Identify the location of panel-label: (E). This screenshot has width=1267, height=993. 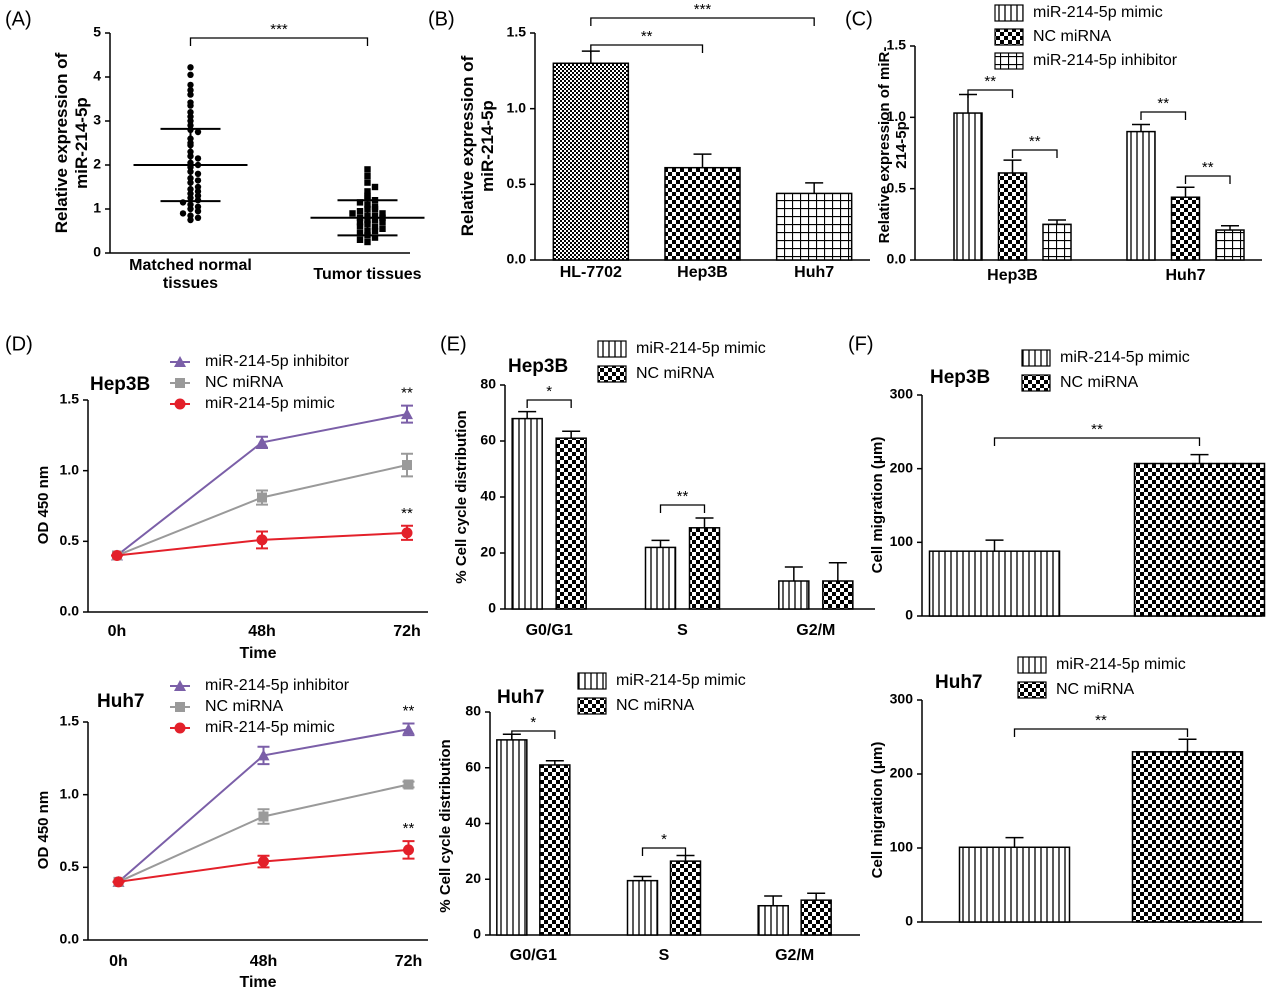
(453, 344).